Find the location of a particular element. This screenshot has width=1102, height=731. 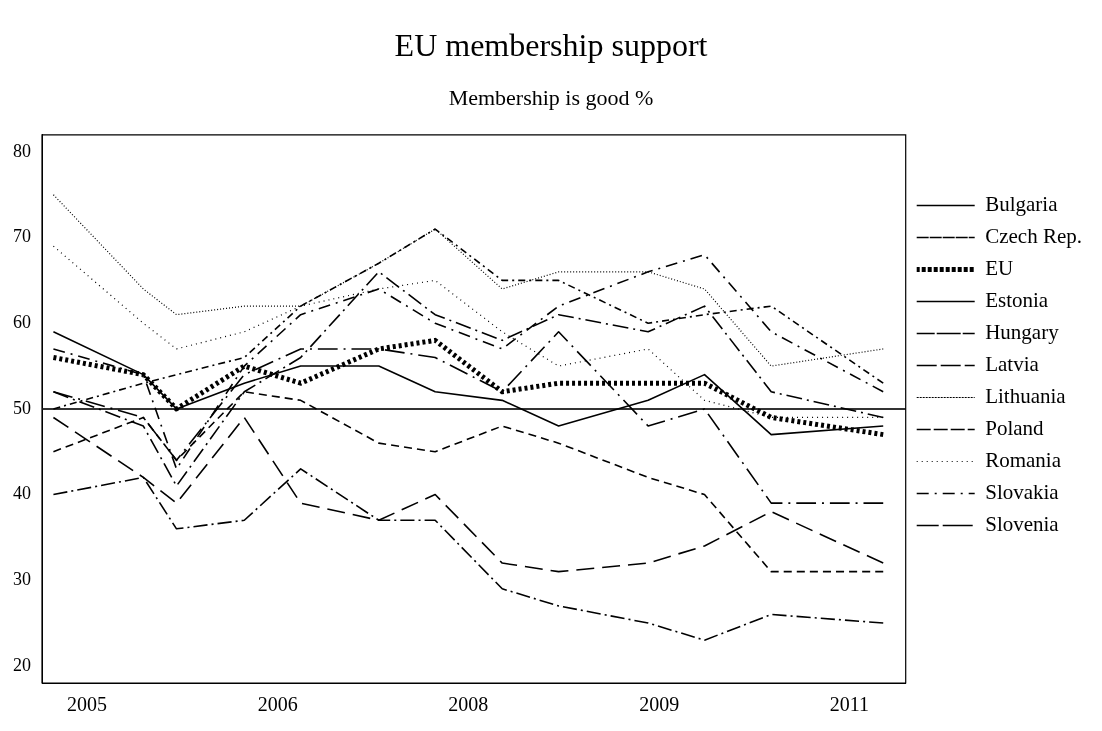

legend-label: Latvia is located at coordinates (1012, 364).